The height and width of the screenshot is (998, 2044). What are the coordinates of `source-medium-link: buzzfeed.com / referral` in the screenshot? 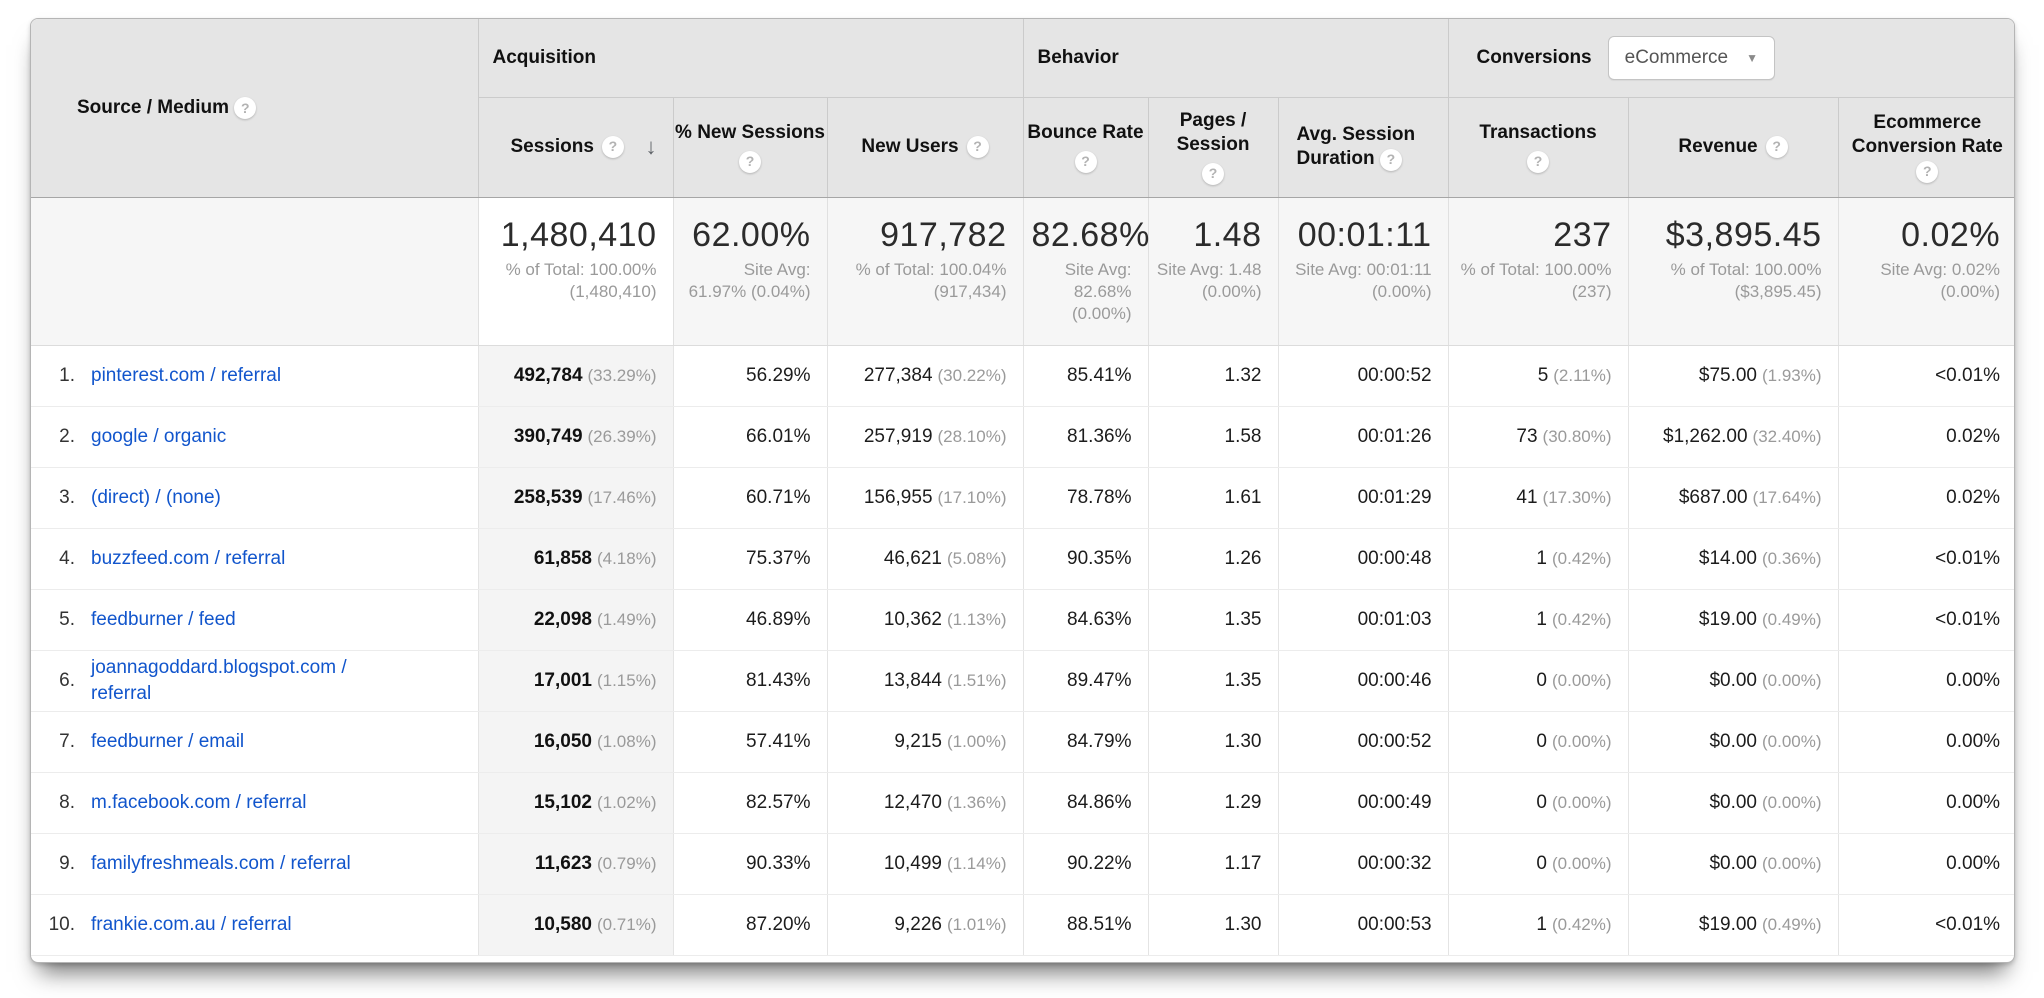 It's located at (188, 558).